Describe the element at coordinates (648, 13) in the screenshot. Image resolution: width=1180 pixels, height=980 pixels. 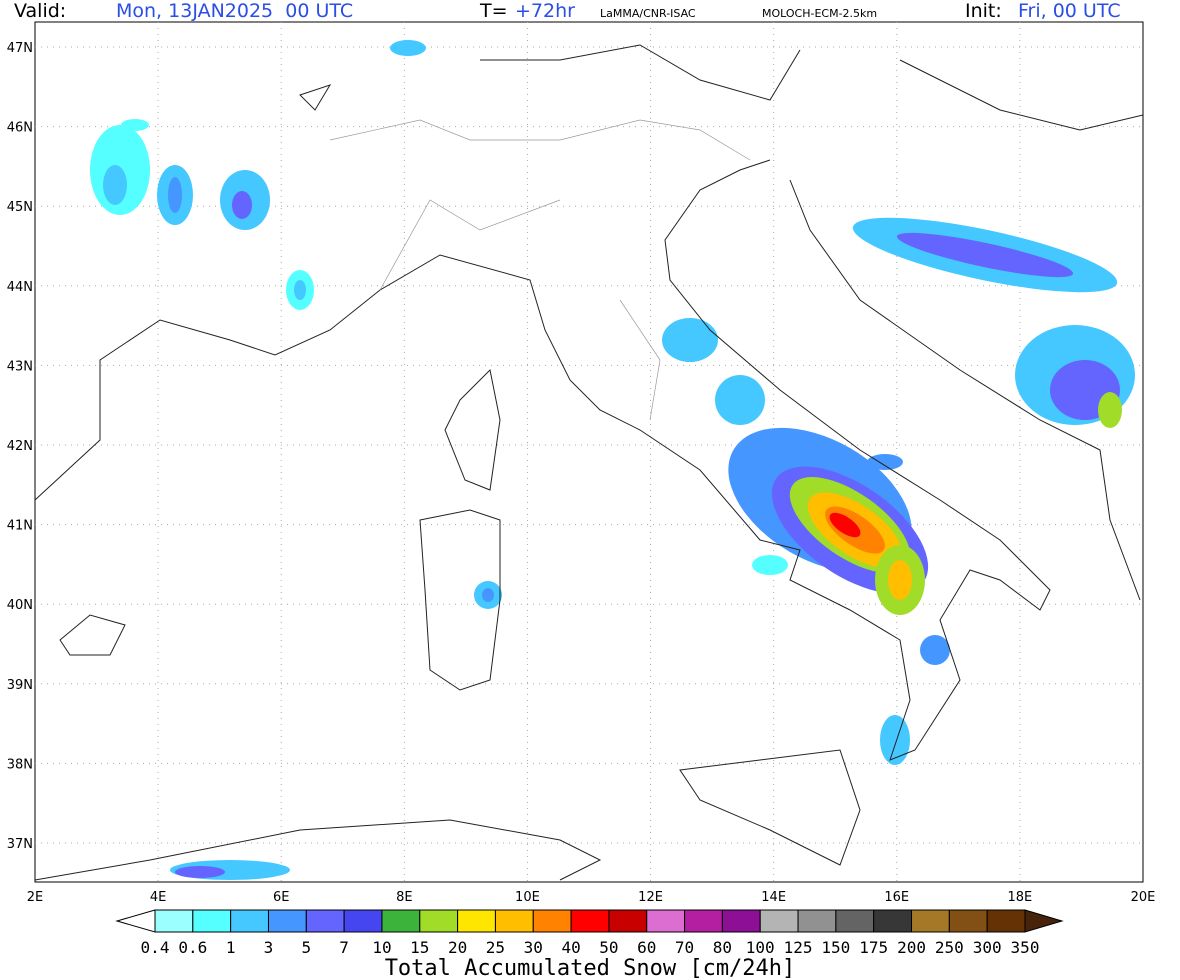
I see `source: LaMMA/CNR-ISAC` at that location.